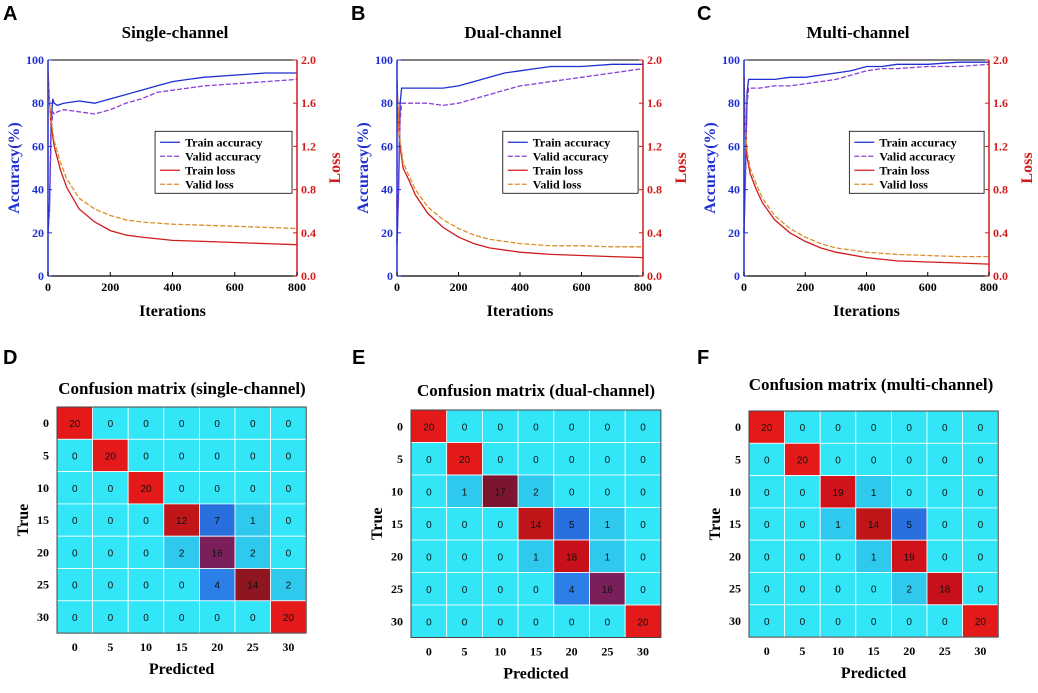  I want to click on legend-box, so click(570, 162).